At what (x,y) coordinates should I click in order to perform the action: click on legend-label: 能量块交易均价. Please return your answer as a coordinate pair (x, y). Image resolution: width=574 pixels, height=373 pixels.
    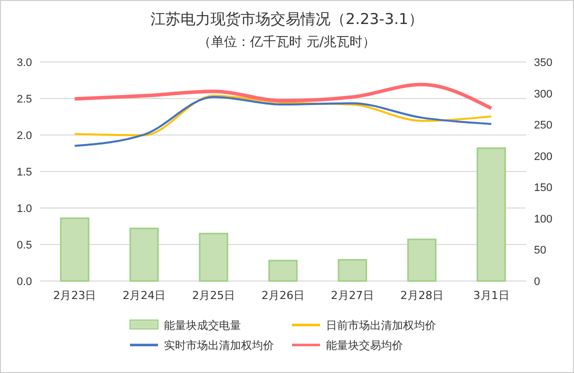
    Looking at the image, I should click on (364, 345).